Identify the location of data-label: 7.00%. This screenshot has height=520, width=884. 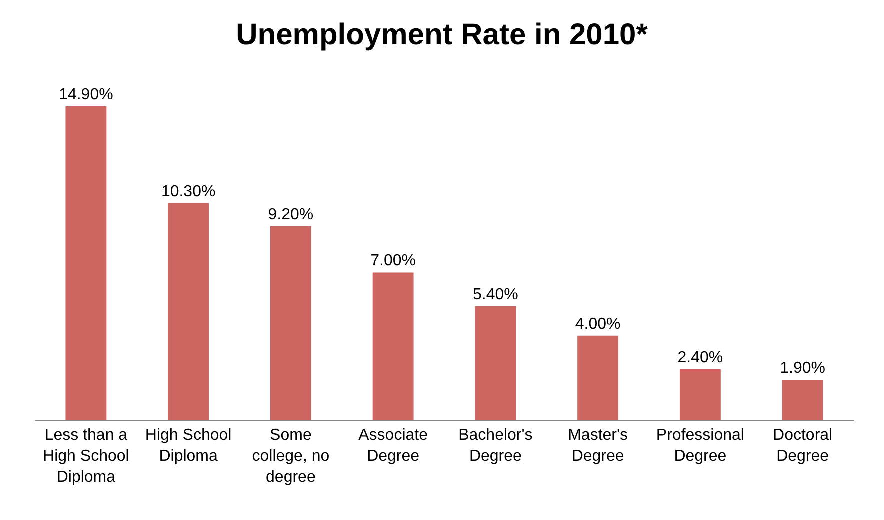
(393, 261).